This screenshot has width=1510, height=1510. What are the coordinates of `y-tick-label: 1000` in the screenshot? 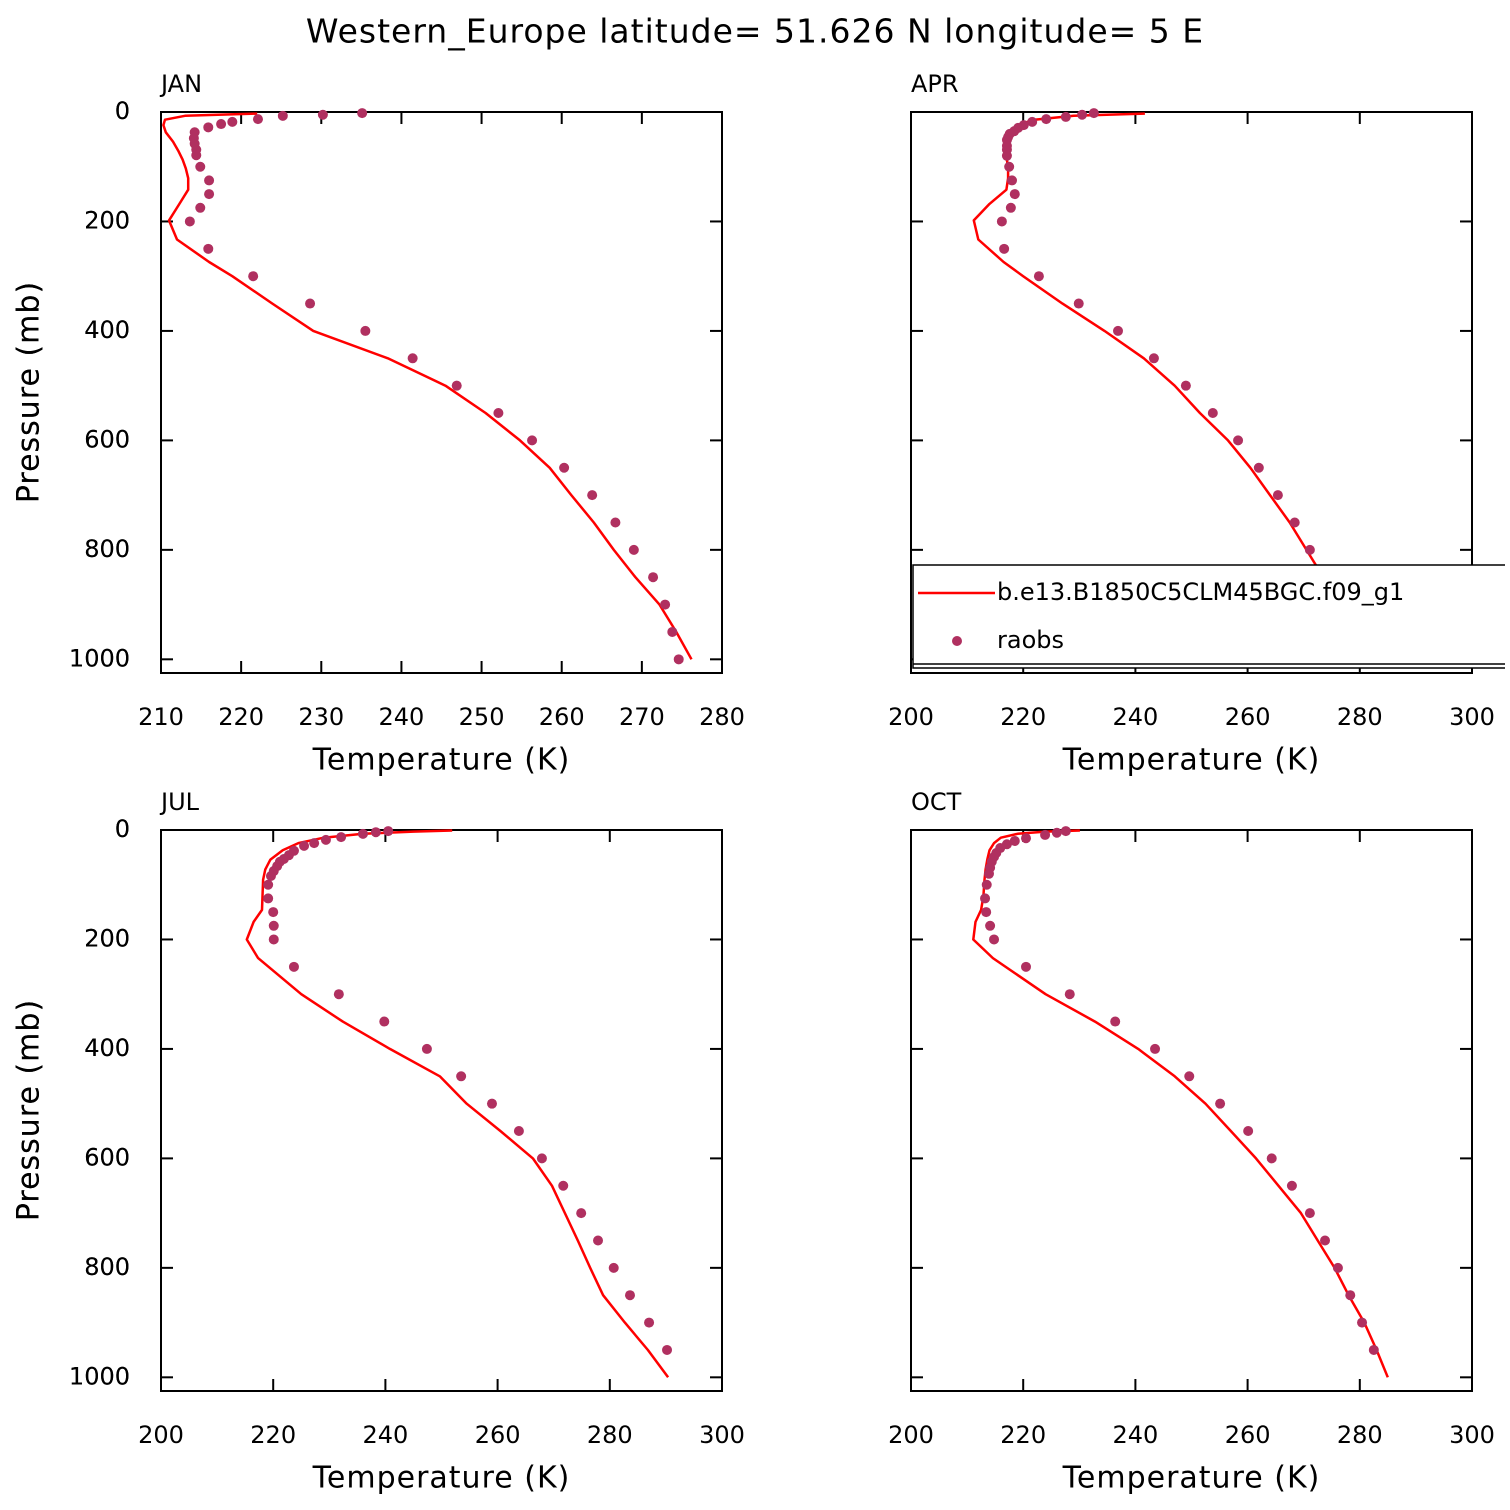 It's located at (99, 1376).